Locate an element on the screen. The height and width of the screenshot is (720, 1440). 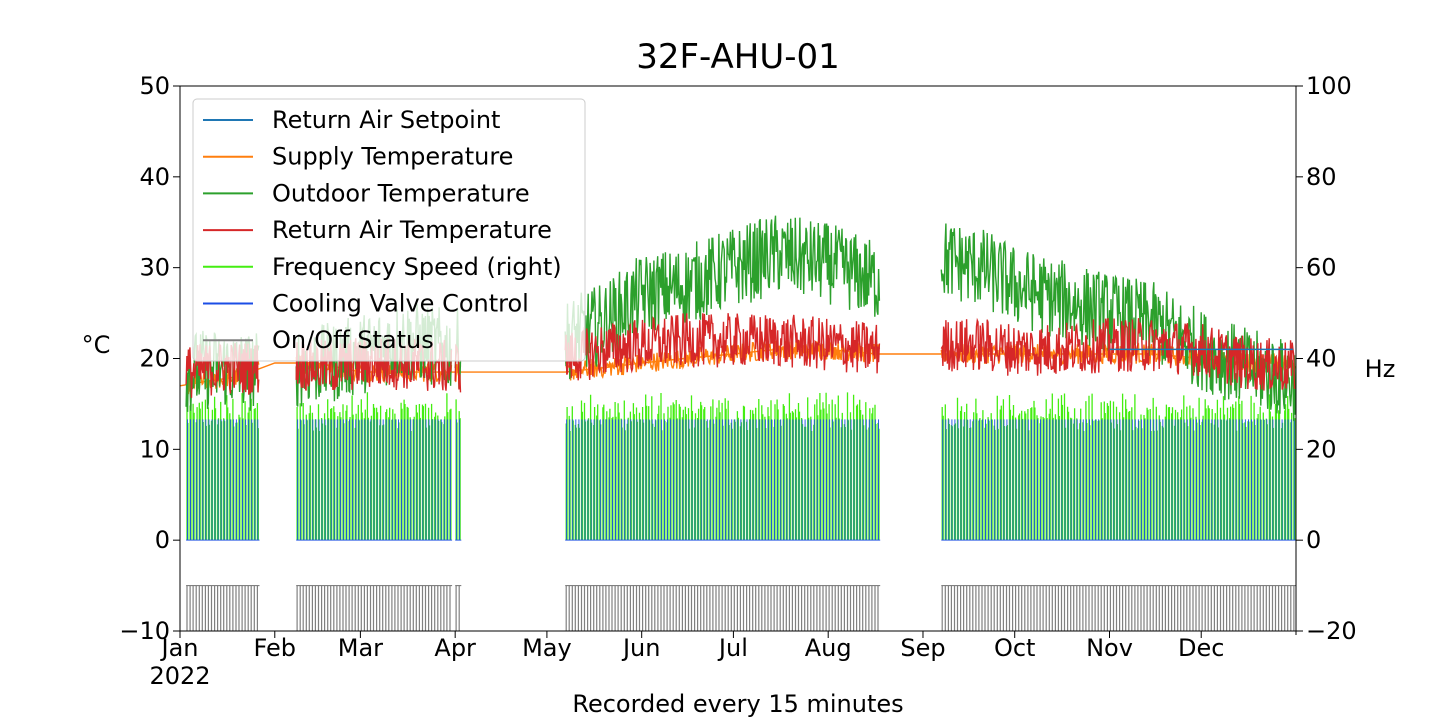
y-tick-label-left: 10 is located at coordinates (154, 449).